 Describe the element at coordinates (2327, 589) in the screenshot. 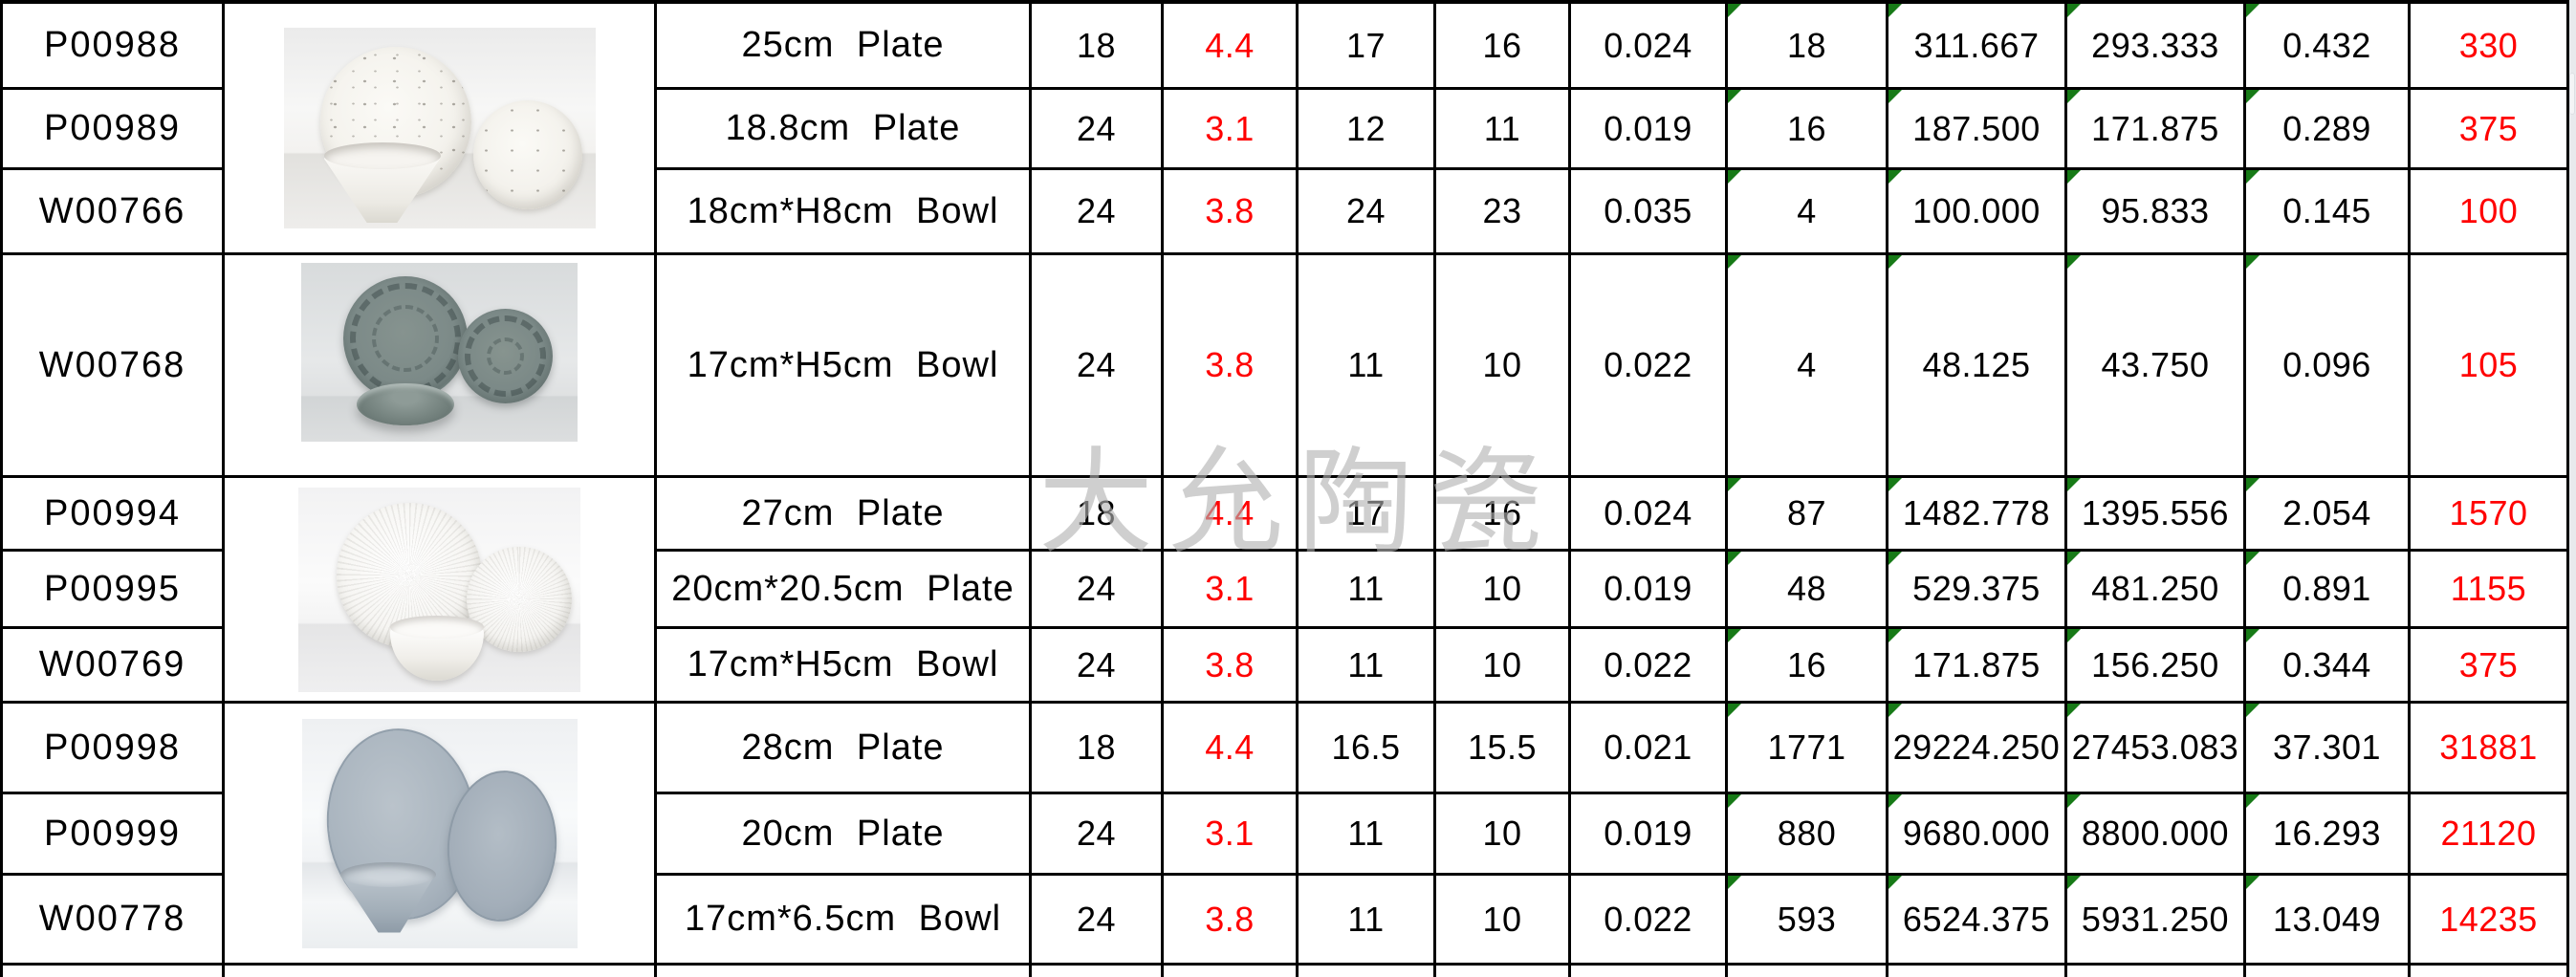

I see `cell-value-flagged: 0.891` at that location.